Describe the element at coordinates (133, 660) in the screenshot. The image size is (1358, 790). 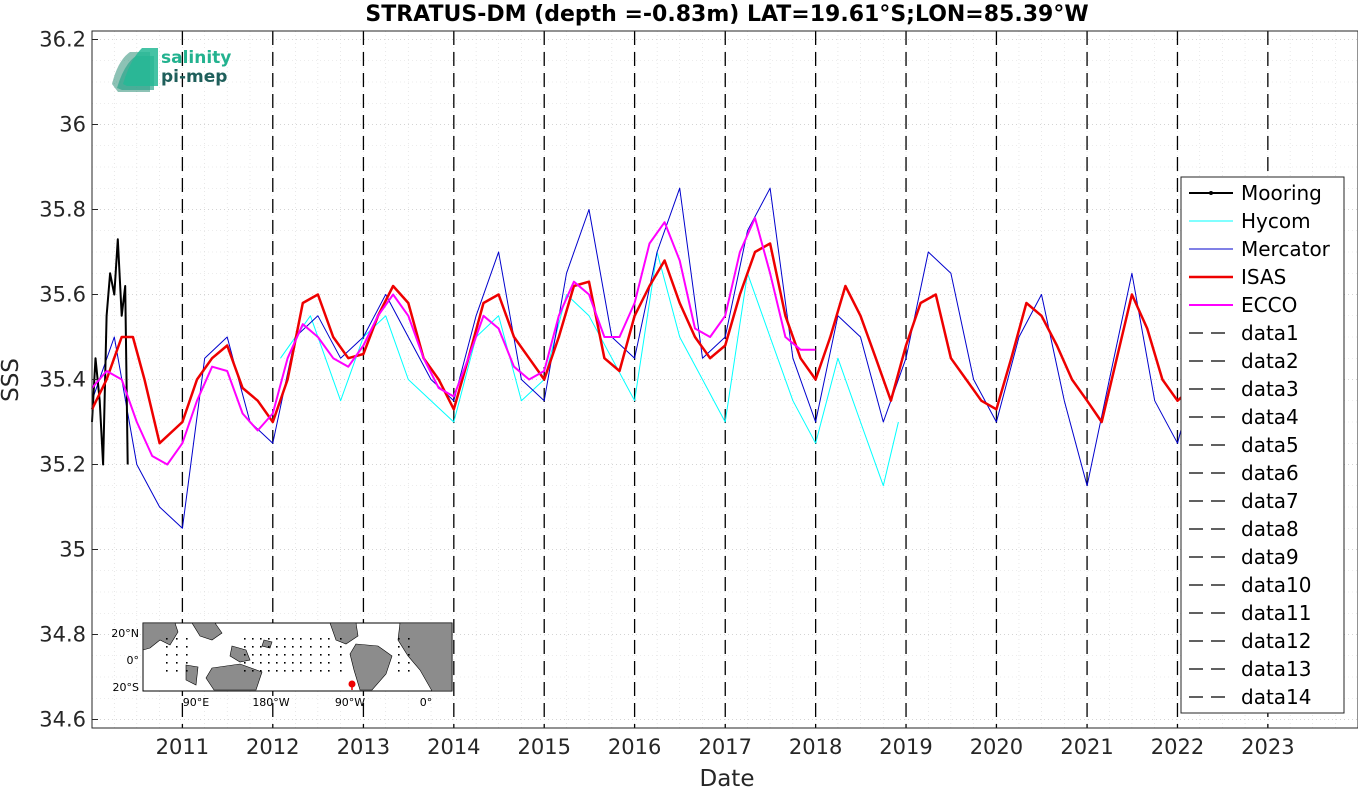
I see `inset-y-label-0: 0°` at that location.